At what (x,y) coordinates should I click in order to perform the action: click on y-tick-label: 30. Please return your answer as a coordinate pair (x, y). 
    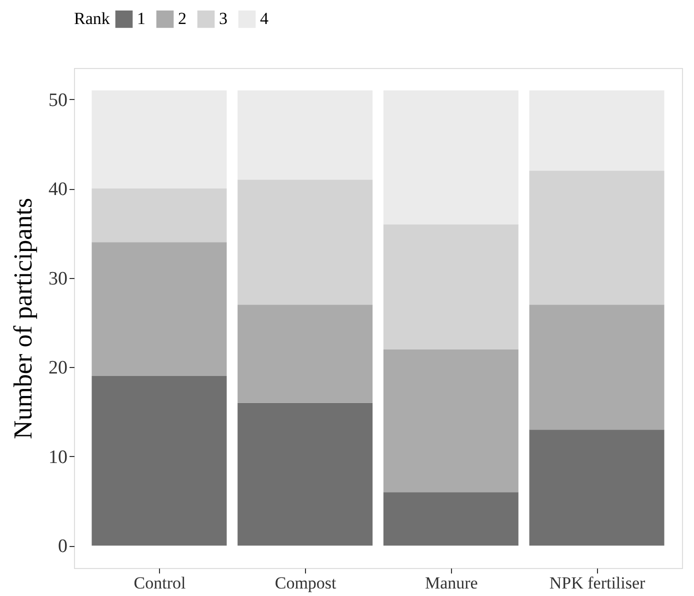
    Looking at the image, I should click on (58, 279).